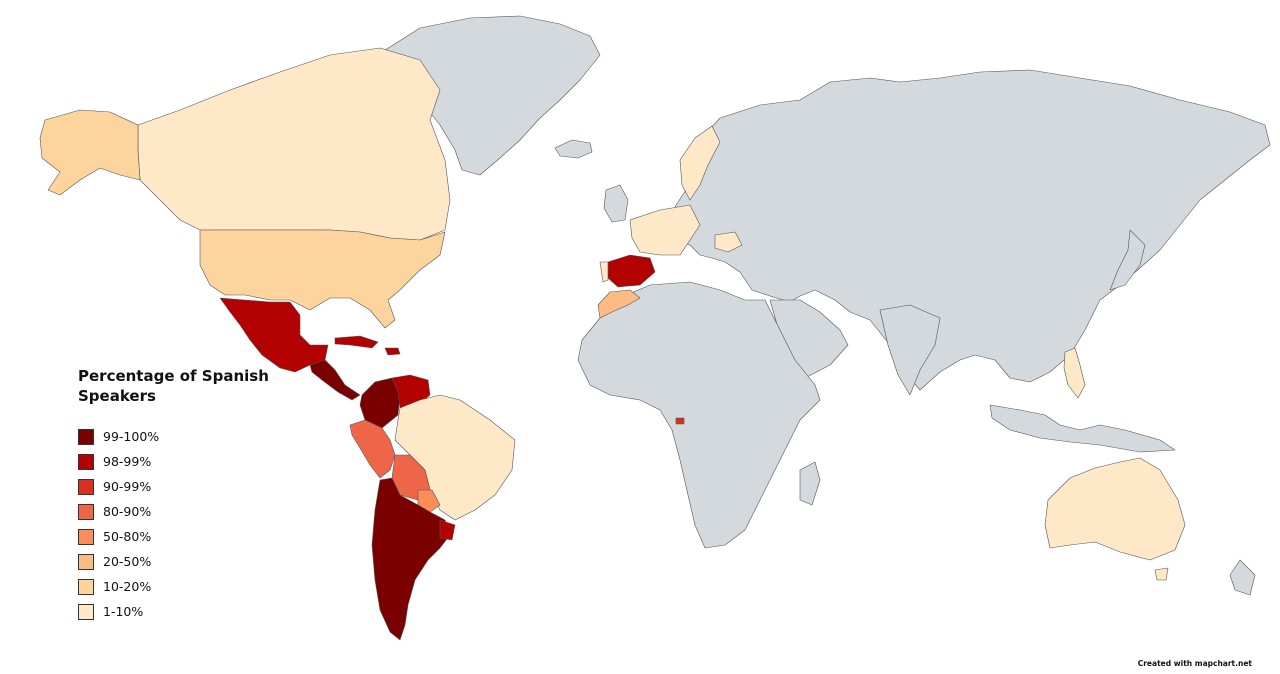 This screenshot has width=1280, height=674. Describe the element at coordinates (131, 436) in the screenshot. I see `legend-label: 99-100%` at that location.